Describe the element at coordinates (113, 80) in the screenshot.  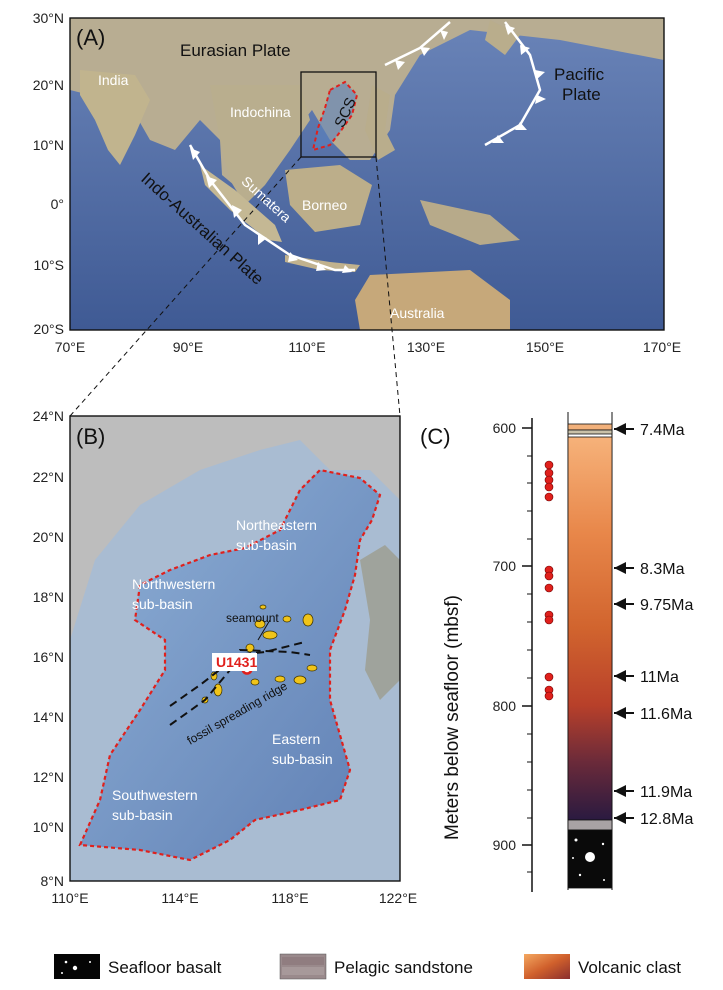
I see `label-india: India` at that location.